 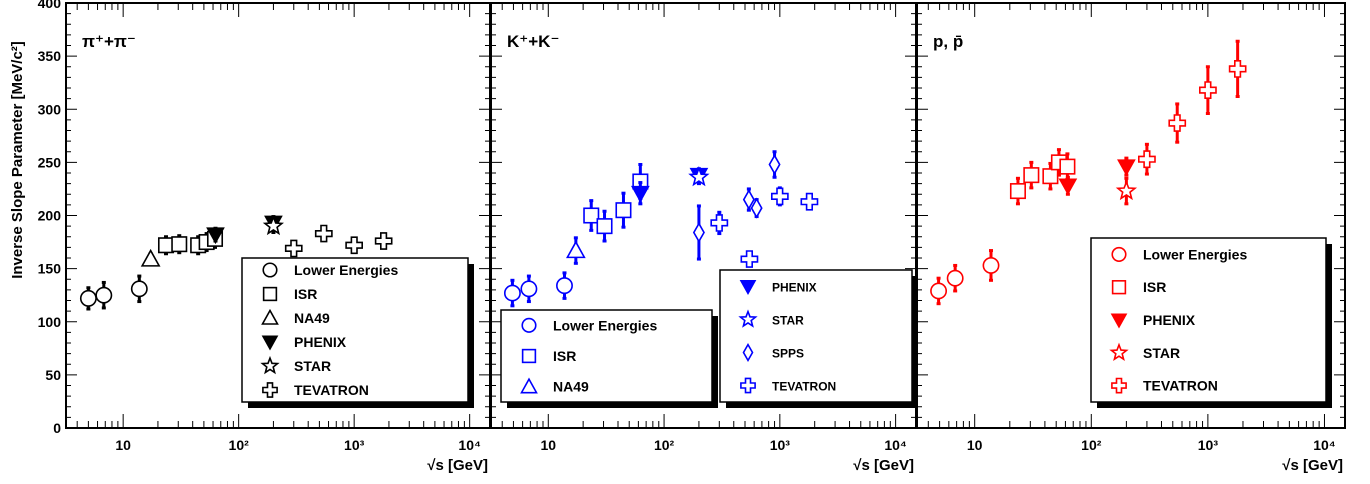 I want to click on panel-title: K⁺+K⁻, so click(x=533, y=41).